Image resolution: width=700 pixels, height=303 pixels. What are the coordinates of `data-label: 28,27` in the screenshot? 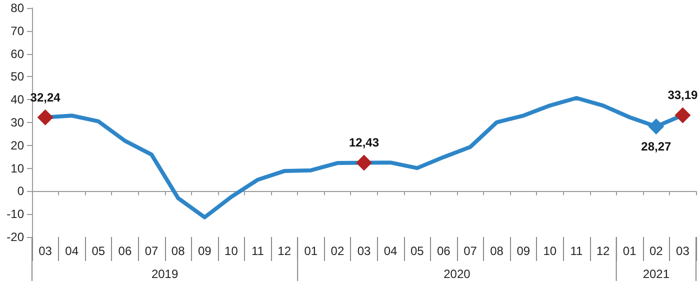 It's located at (656, 146).